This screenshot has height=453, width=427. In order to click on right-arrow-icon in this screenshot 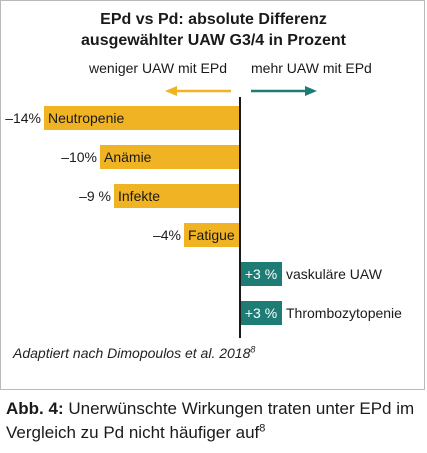, I will do `click(311, 91)`.